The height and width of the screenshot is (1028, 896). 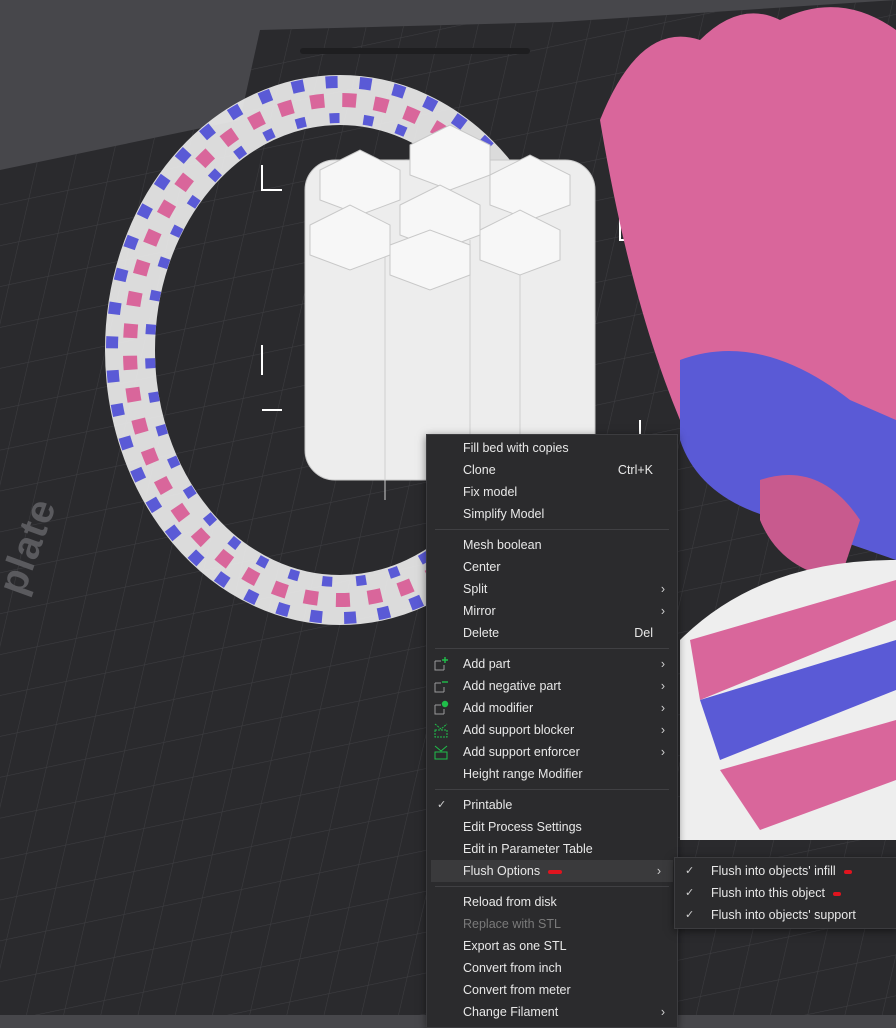 I want to click on add-modifier-icon, so click(x=441, y=708).